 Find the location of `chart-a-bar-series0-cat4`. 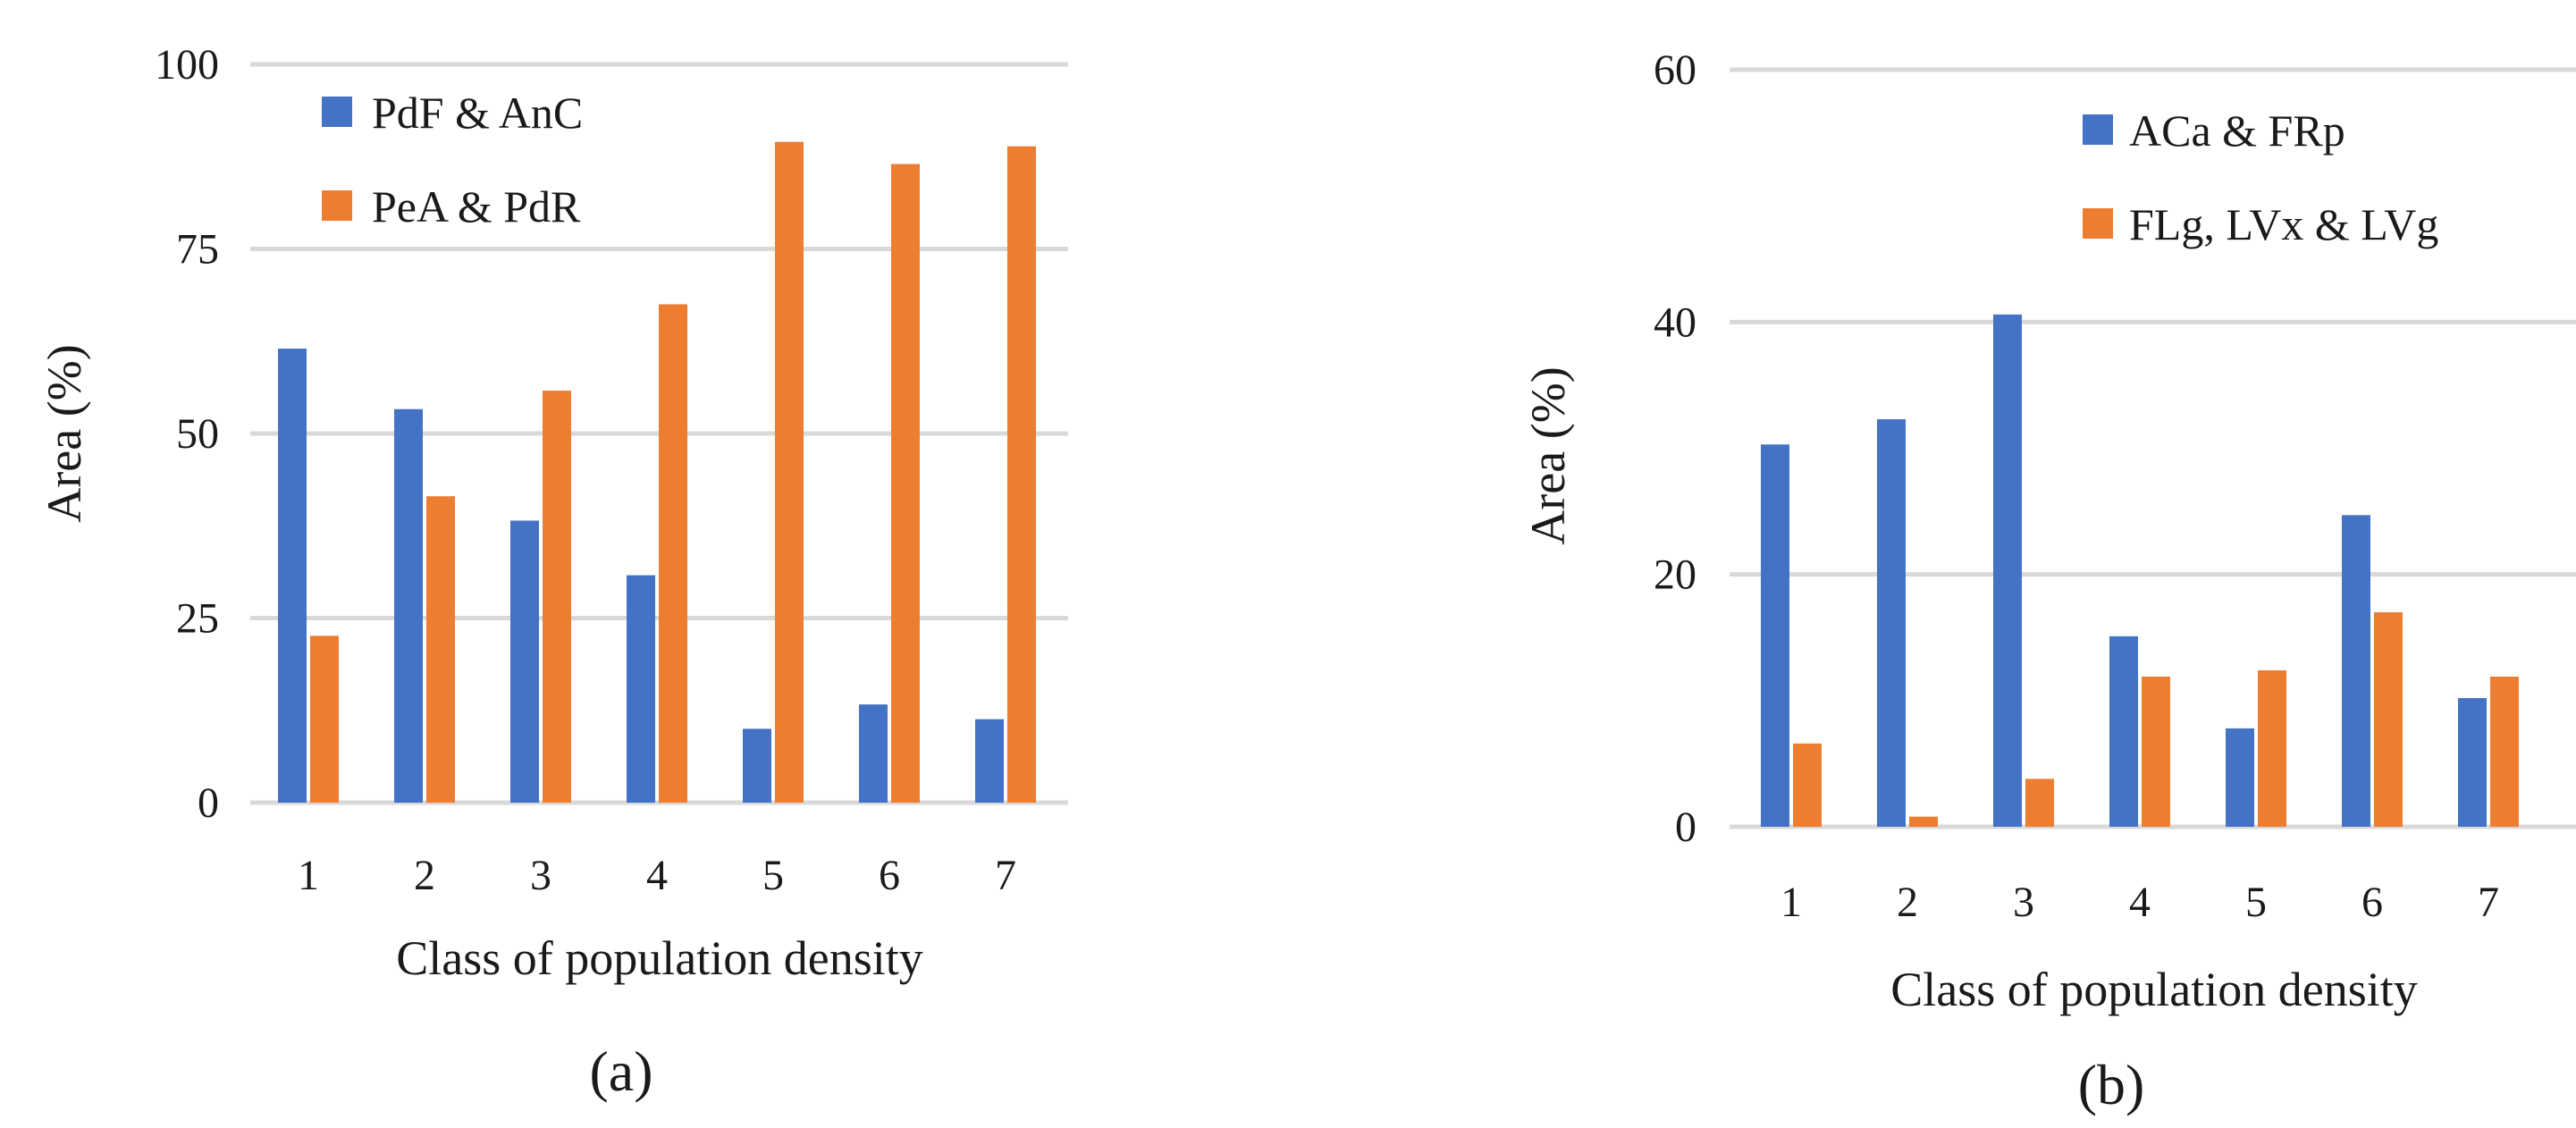

chart-a-bar-series0-cat4 is located at coordinates (641, 689).